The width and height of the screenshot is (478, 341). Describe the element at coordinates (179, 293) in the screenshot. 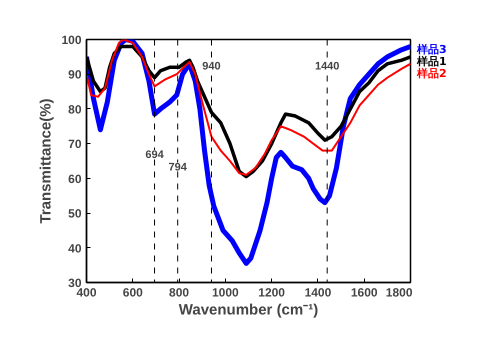

I see `x-tick-label: 800` at that location.